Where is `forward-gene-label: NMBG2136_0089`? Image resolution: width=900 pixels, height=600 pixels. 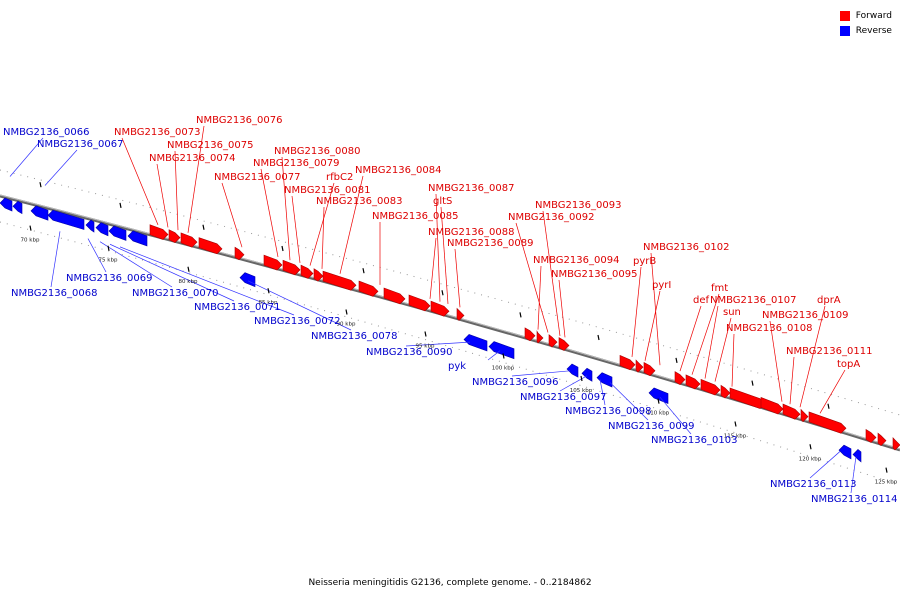 forward-gene-label: NMBG2136_0089 is located at coordinates (490, 243).